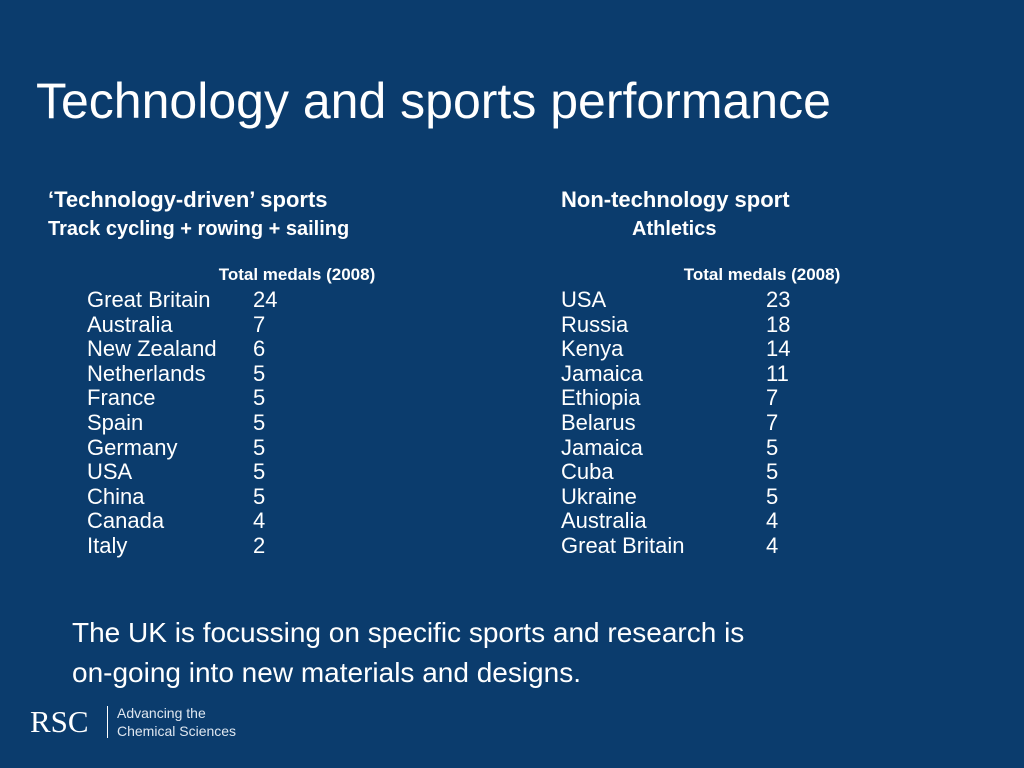 The width and height of the screenshot is (1024, 768). Describe the element at coordinates (587, 472) in the screenshot. I see `country: Cuba` at that location.